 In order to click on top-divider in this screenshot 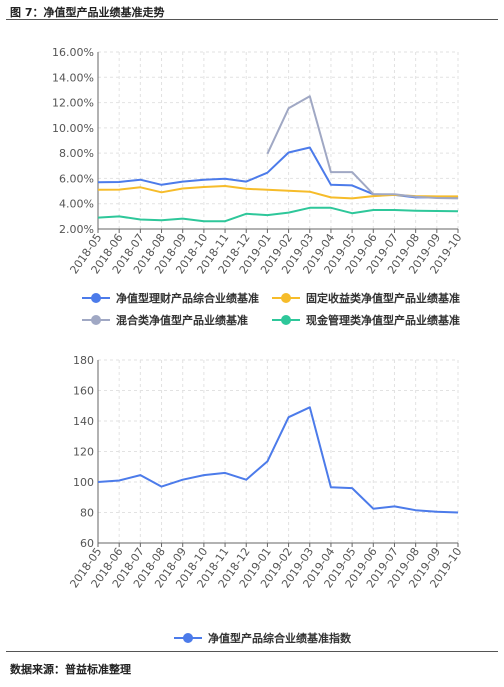, I will do `click(252, 19)`.